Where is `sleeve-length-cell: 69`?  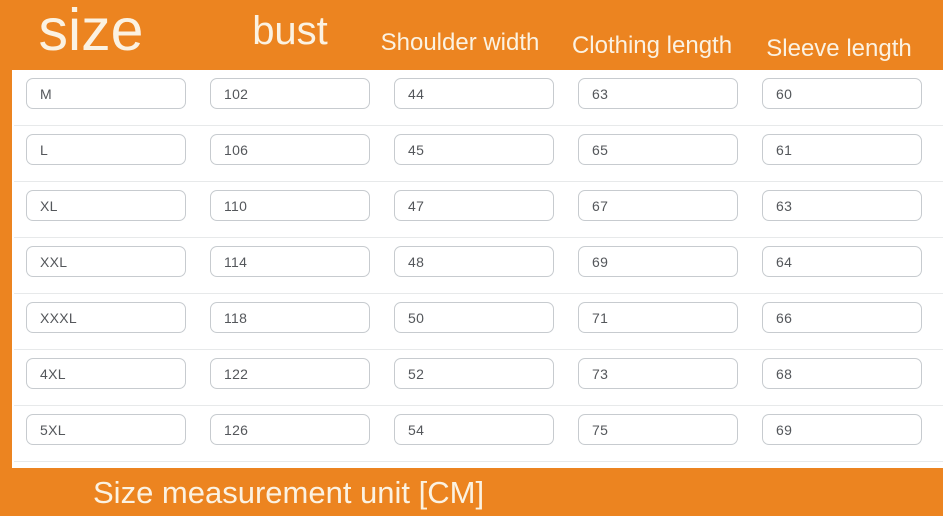
sleeve-length-cell: 69 is located at coordinates (842, 429).